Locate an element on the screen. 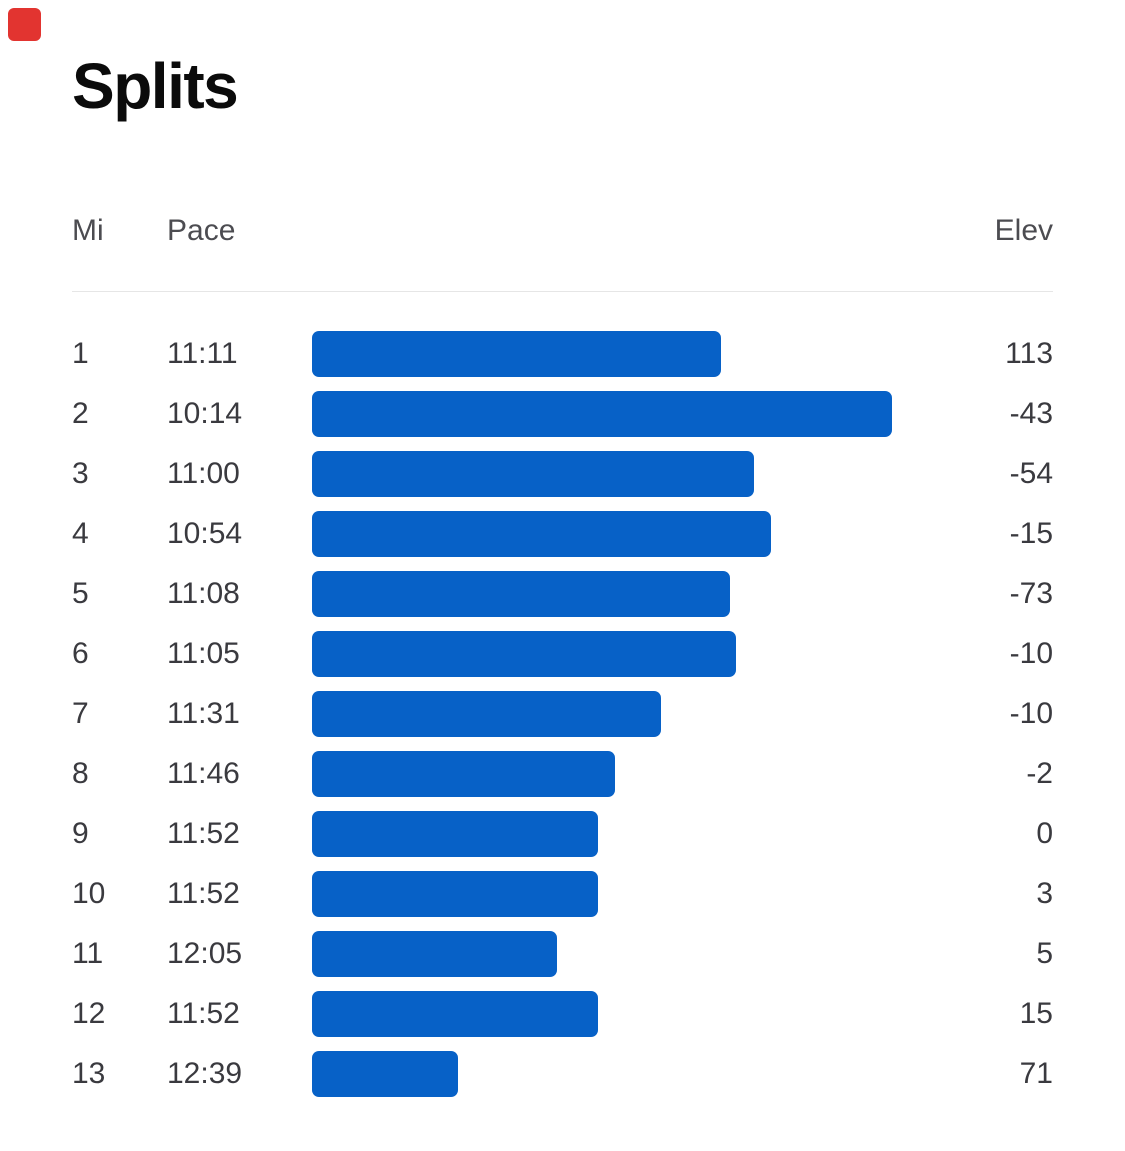  split-mile: 13 is located at coordinates (89, 1073).